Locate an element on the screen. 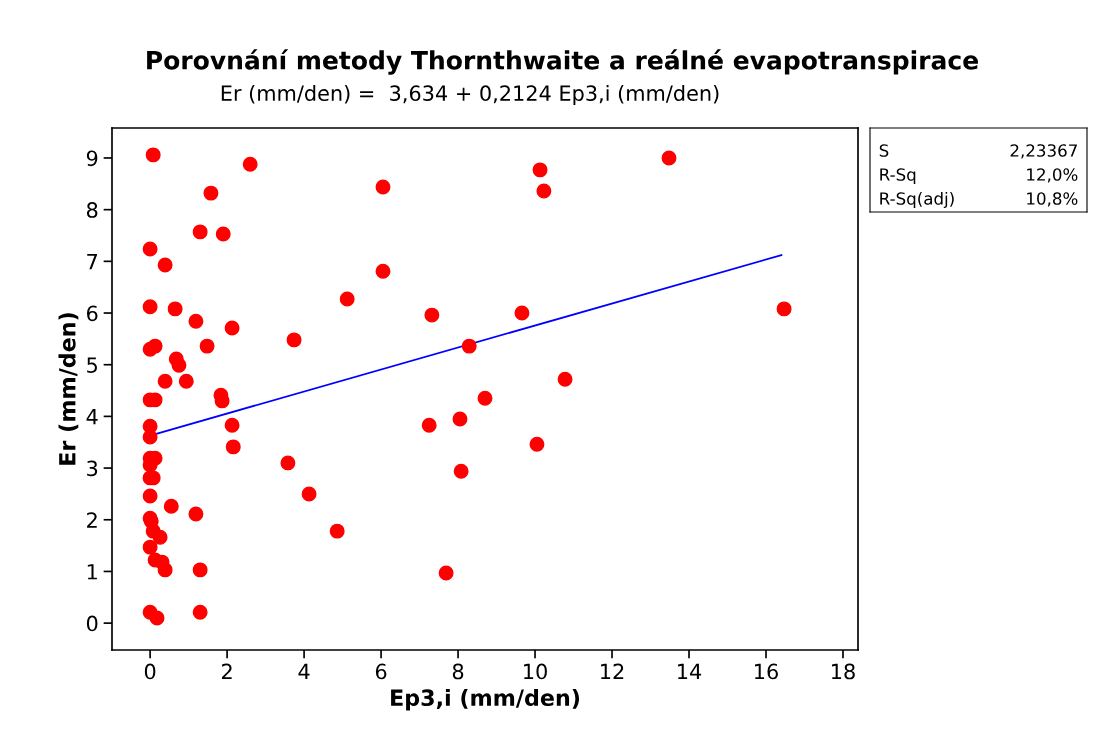 This screenshot has height=741, width=1108. text: 10,8% is located at coordinates (1052, 199).